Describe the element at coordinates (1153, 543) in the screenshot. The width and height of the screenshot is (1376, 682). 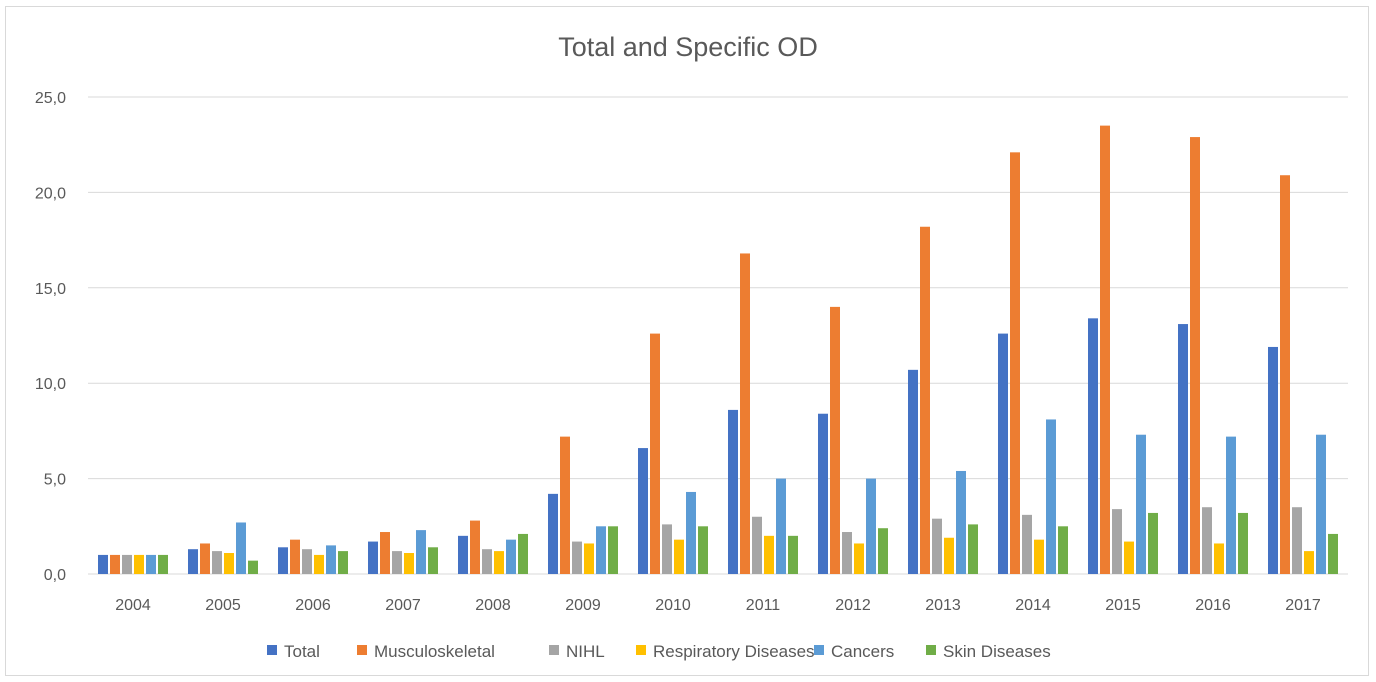
I see `bar-skin-diseases-2015` at that location.